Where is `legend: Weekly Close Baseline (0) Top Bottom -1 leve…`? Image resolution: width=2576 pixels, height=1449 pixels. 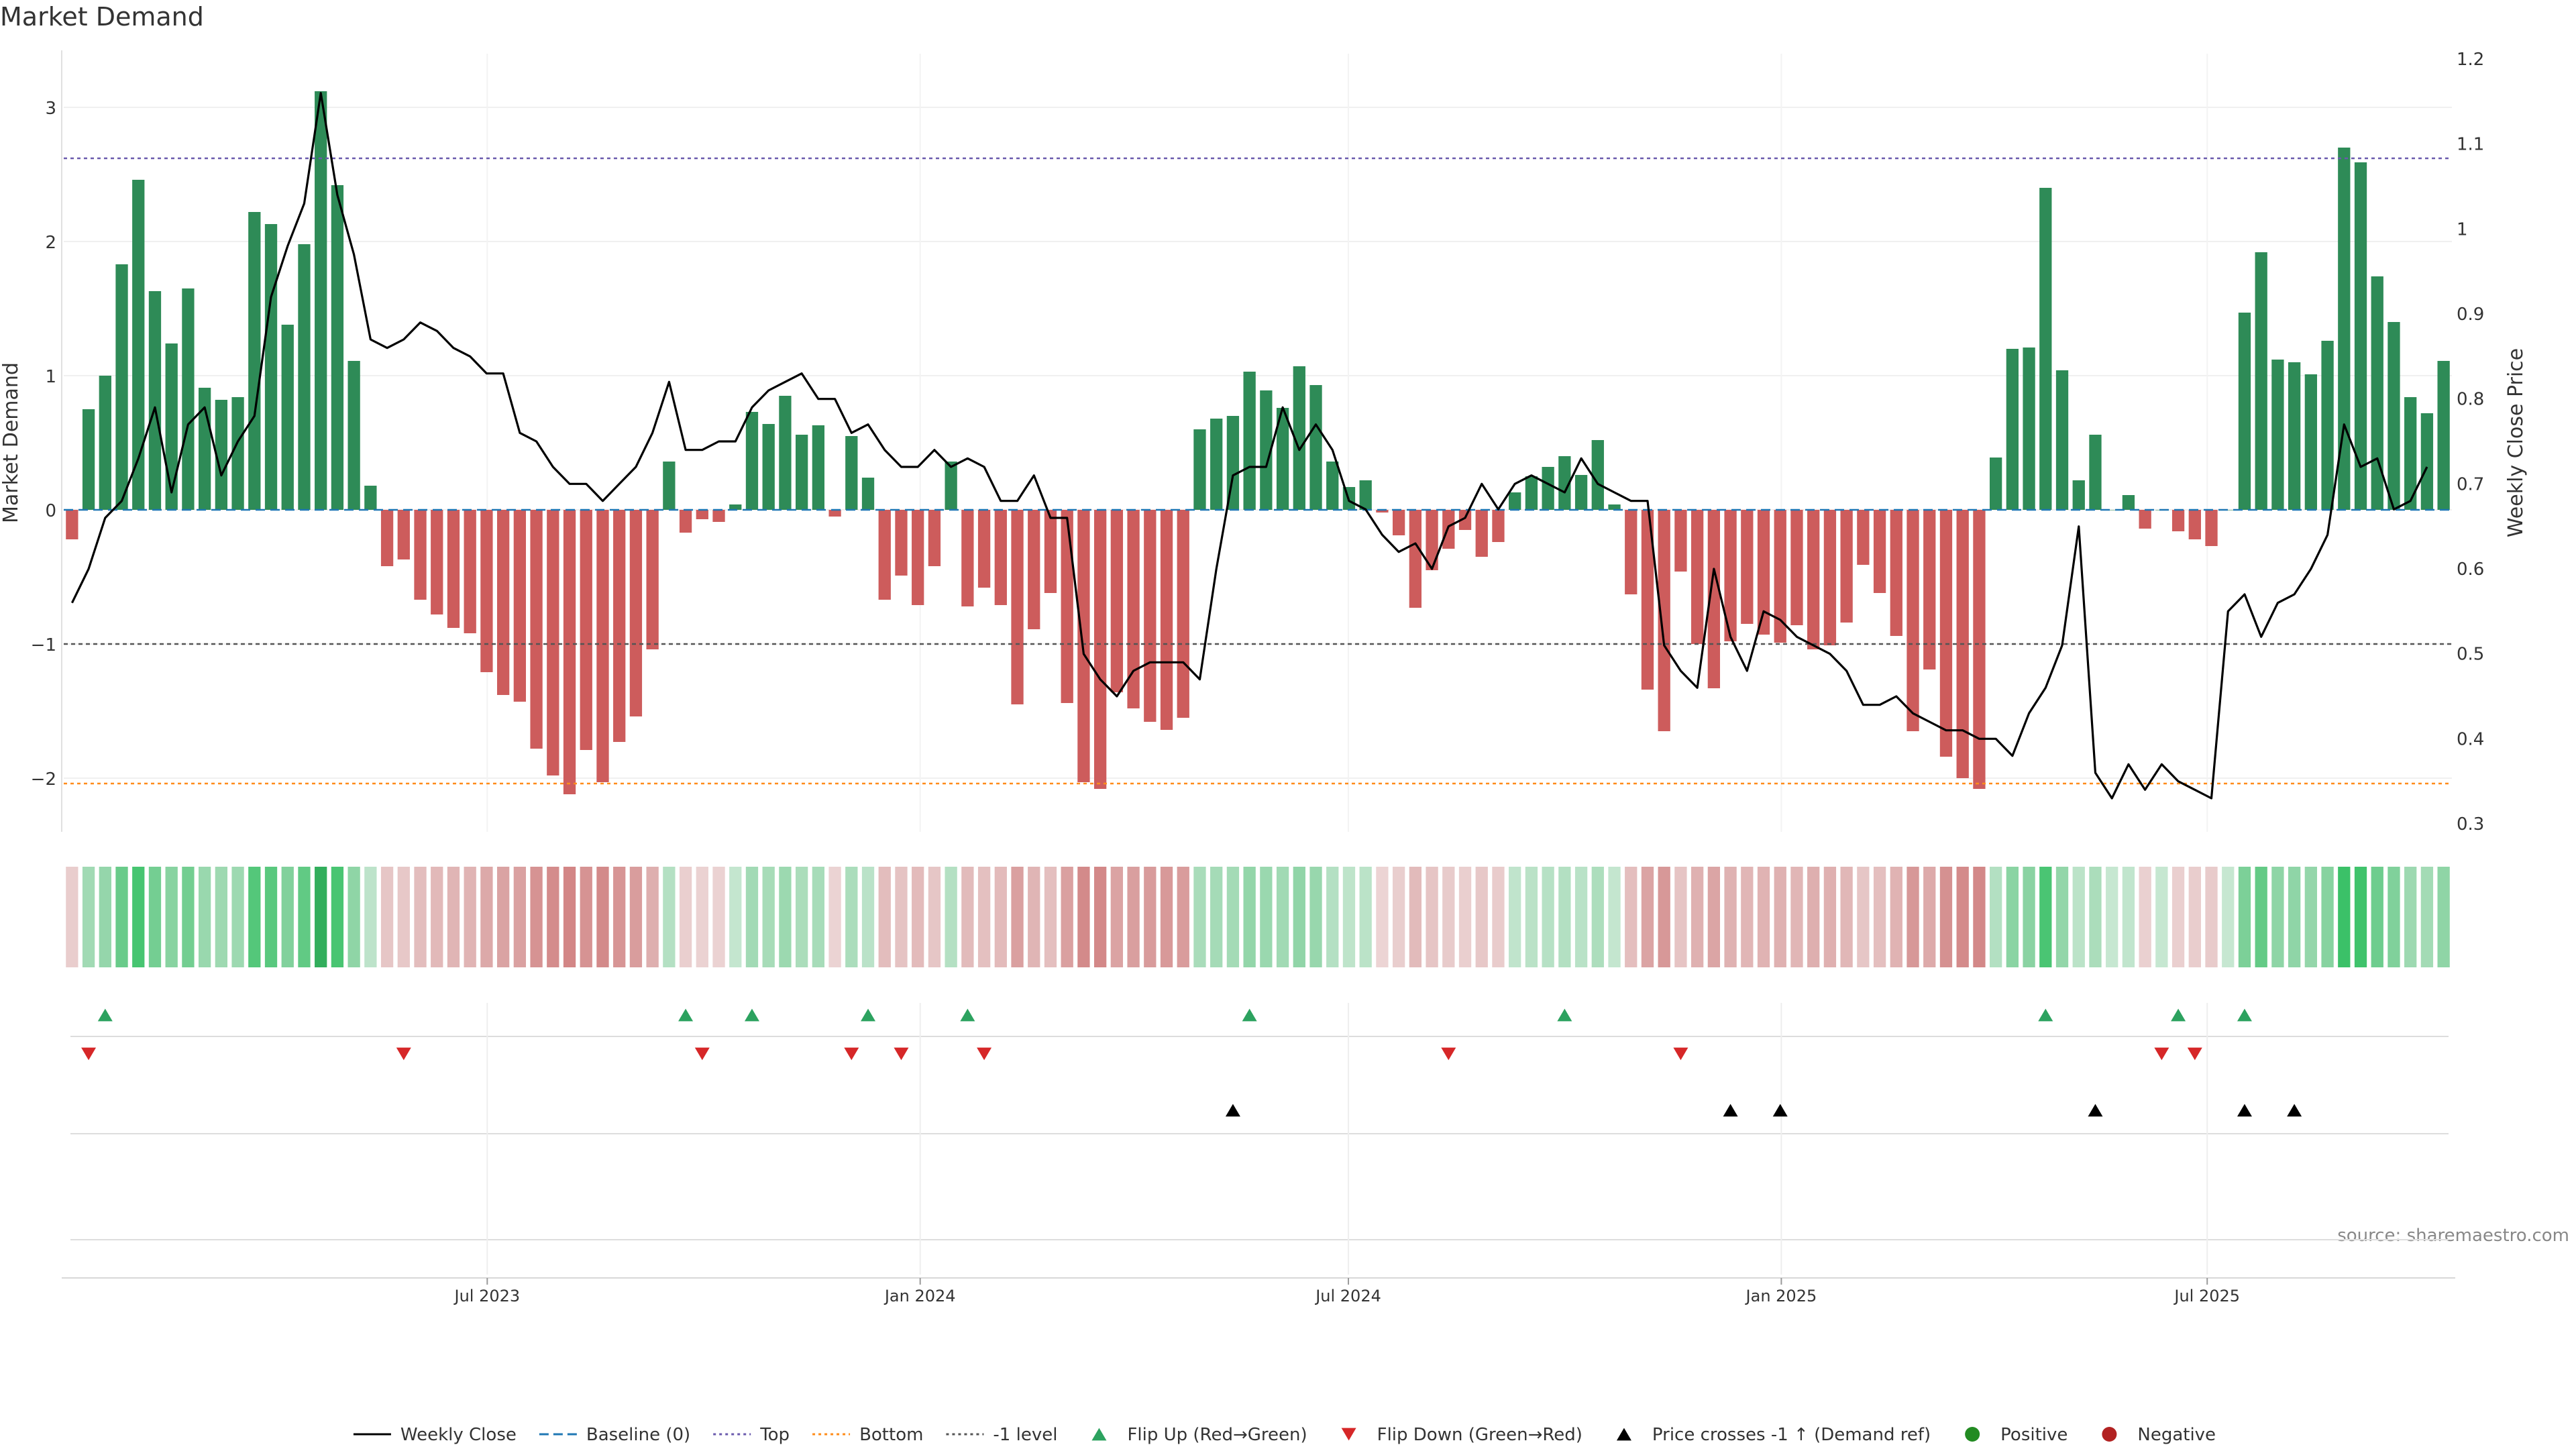
legend: Weekly Close Baseline (0) Top Bottom -1 leve… is located at coordinates (1284, 1435).